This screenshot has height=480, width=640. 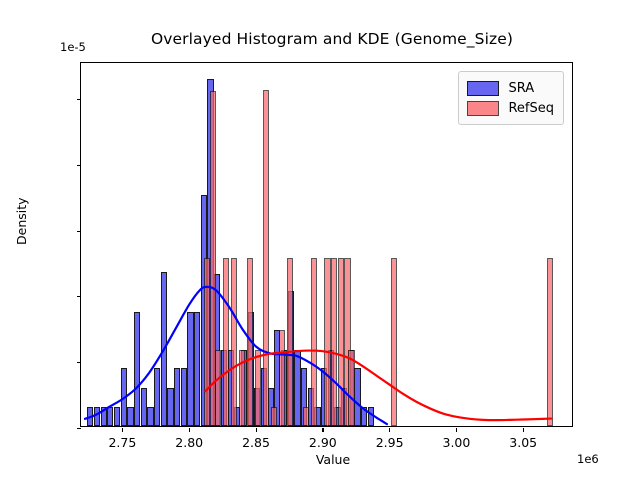 What do you see at coordinates (73, 47) in the screenshot?
I see `y-axis-offset-label: 1e-5` at bounding box center [73, 47].